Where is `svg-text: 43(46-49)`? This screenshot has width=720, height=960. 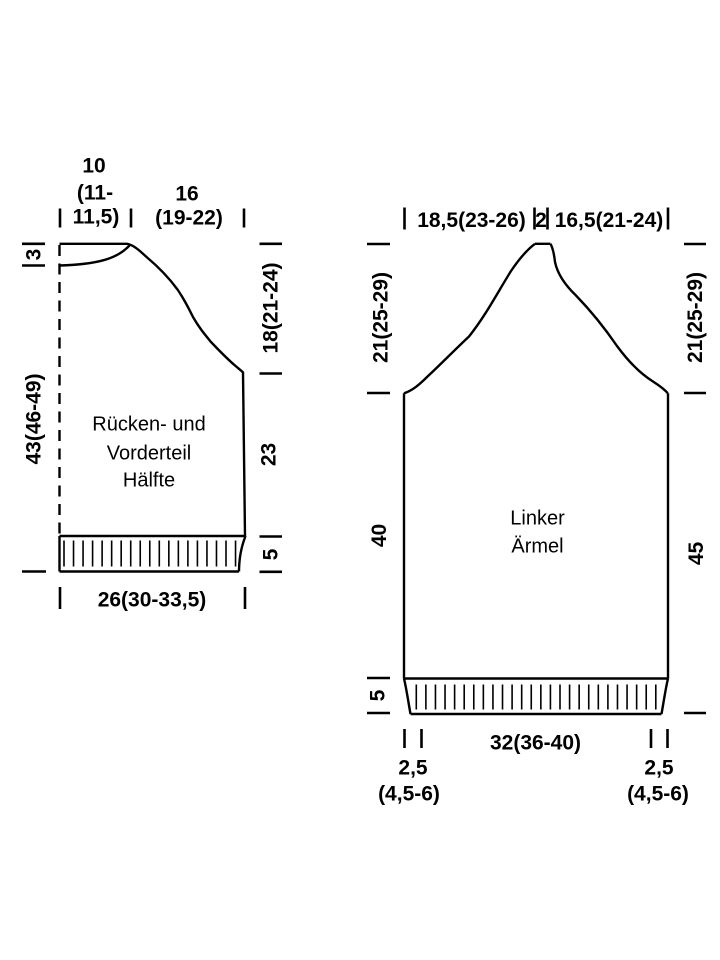 svg-text: 43(46-49) is located at coordinates (34, 418).